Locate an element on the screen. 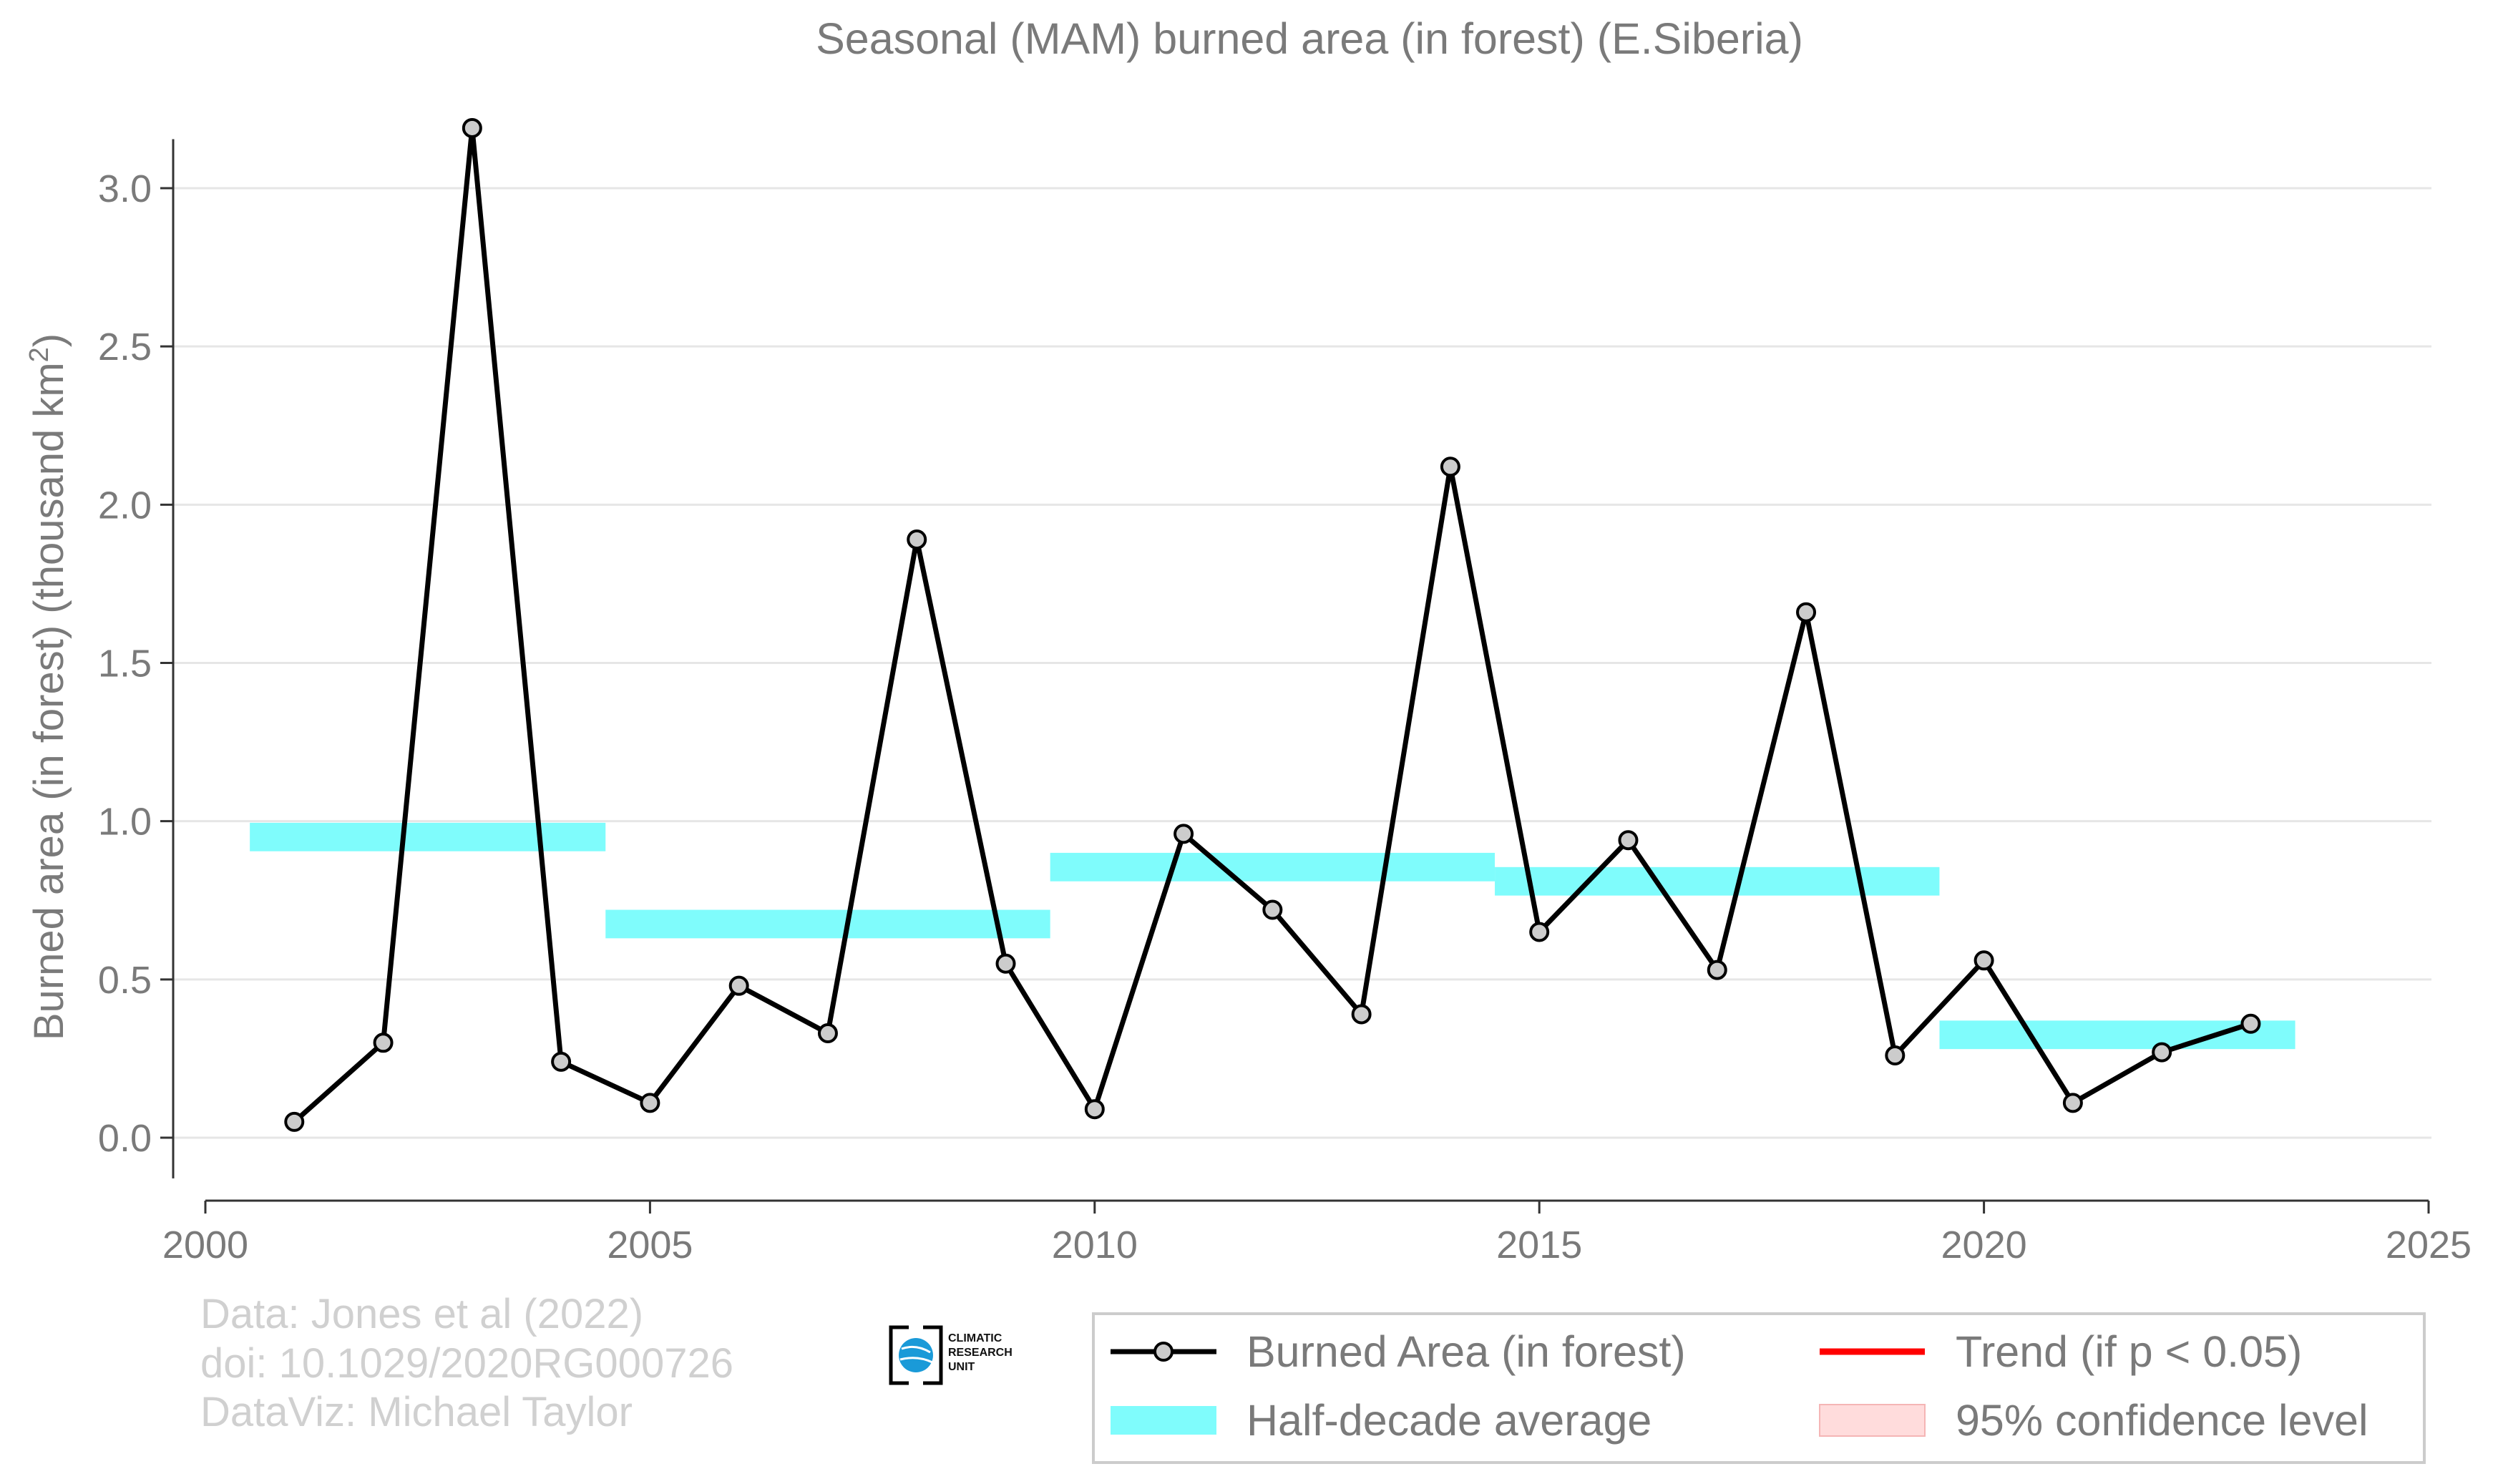 The height and width of the screenshot is (1484, 2498). cru-logo: CLIMATIC RESEARCH UNIT is located at coordinates (951, 1355).